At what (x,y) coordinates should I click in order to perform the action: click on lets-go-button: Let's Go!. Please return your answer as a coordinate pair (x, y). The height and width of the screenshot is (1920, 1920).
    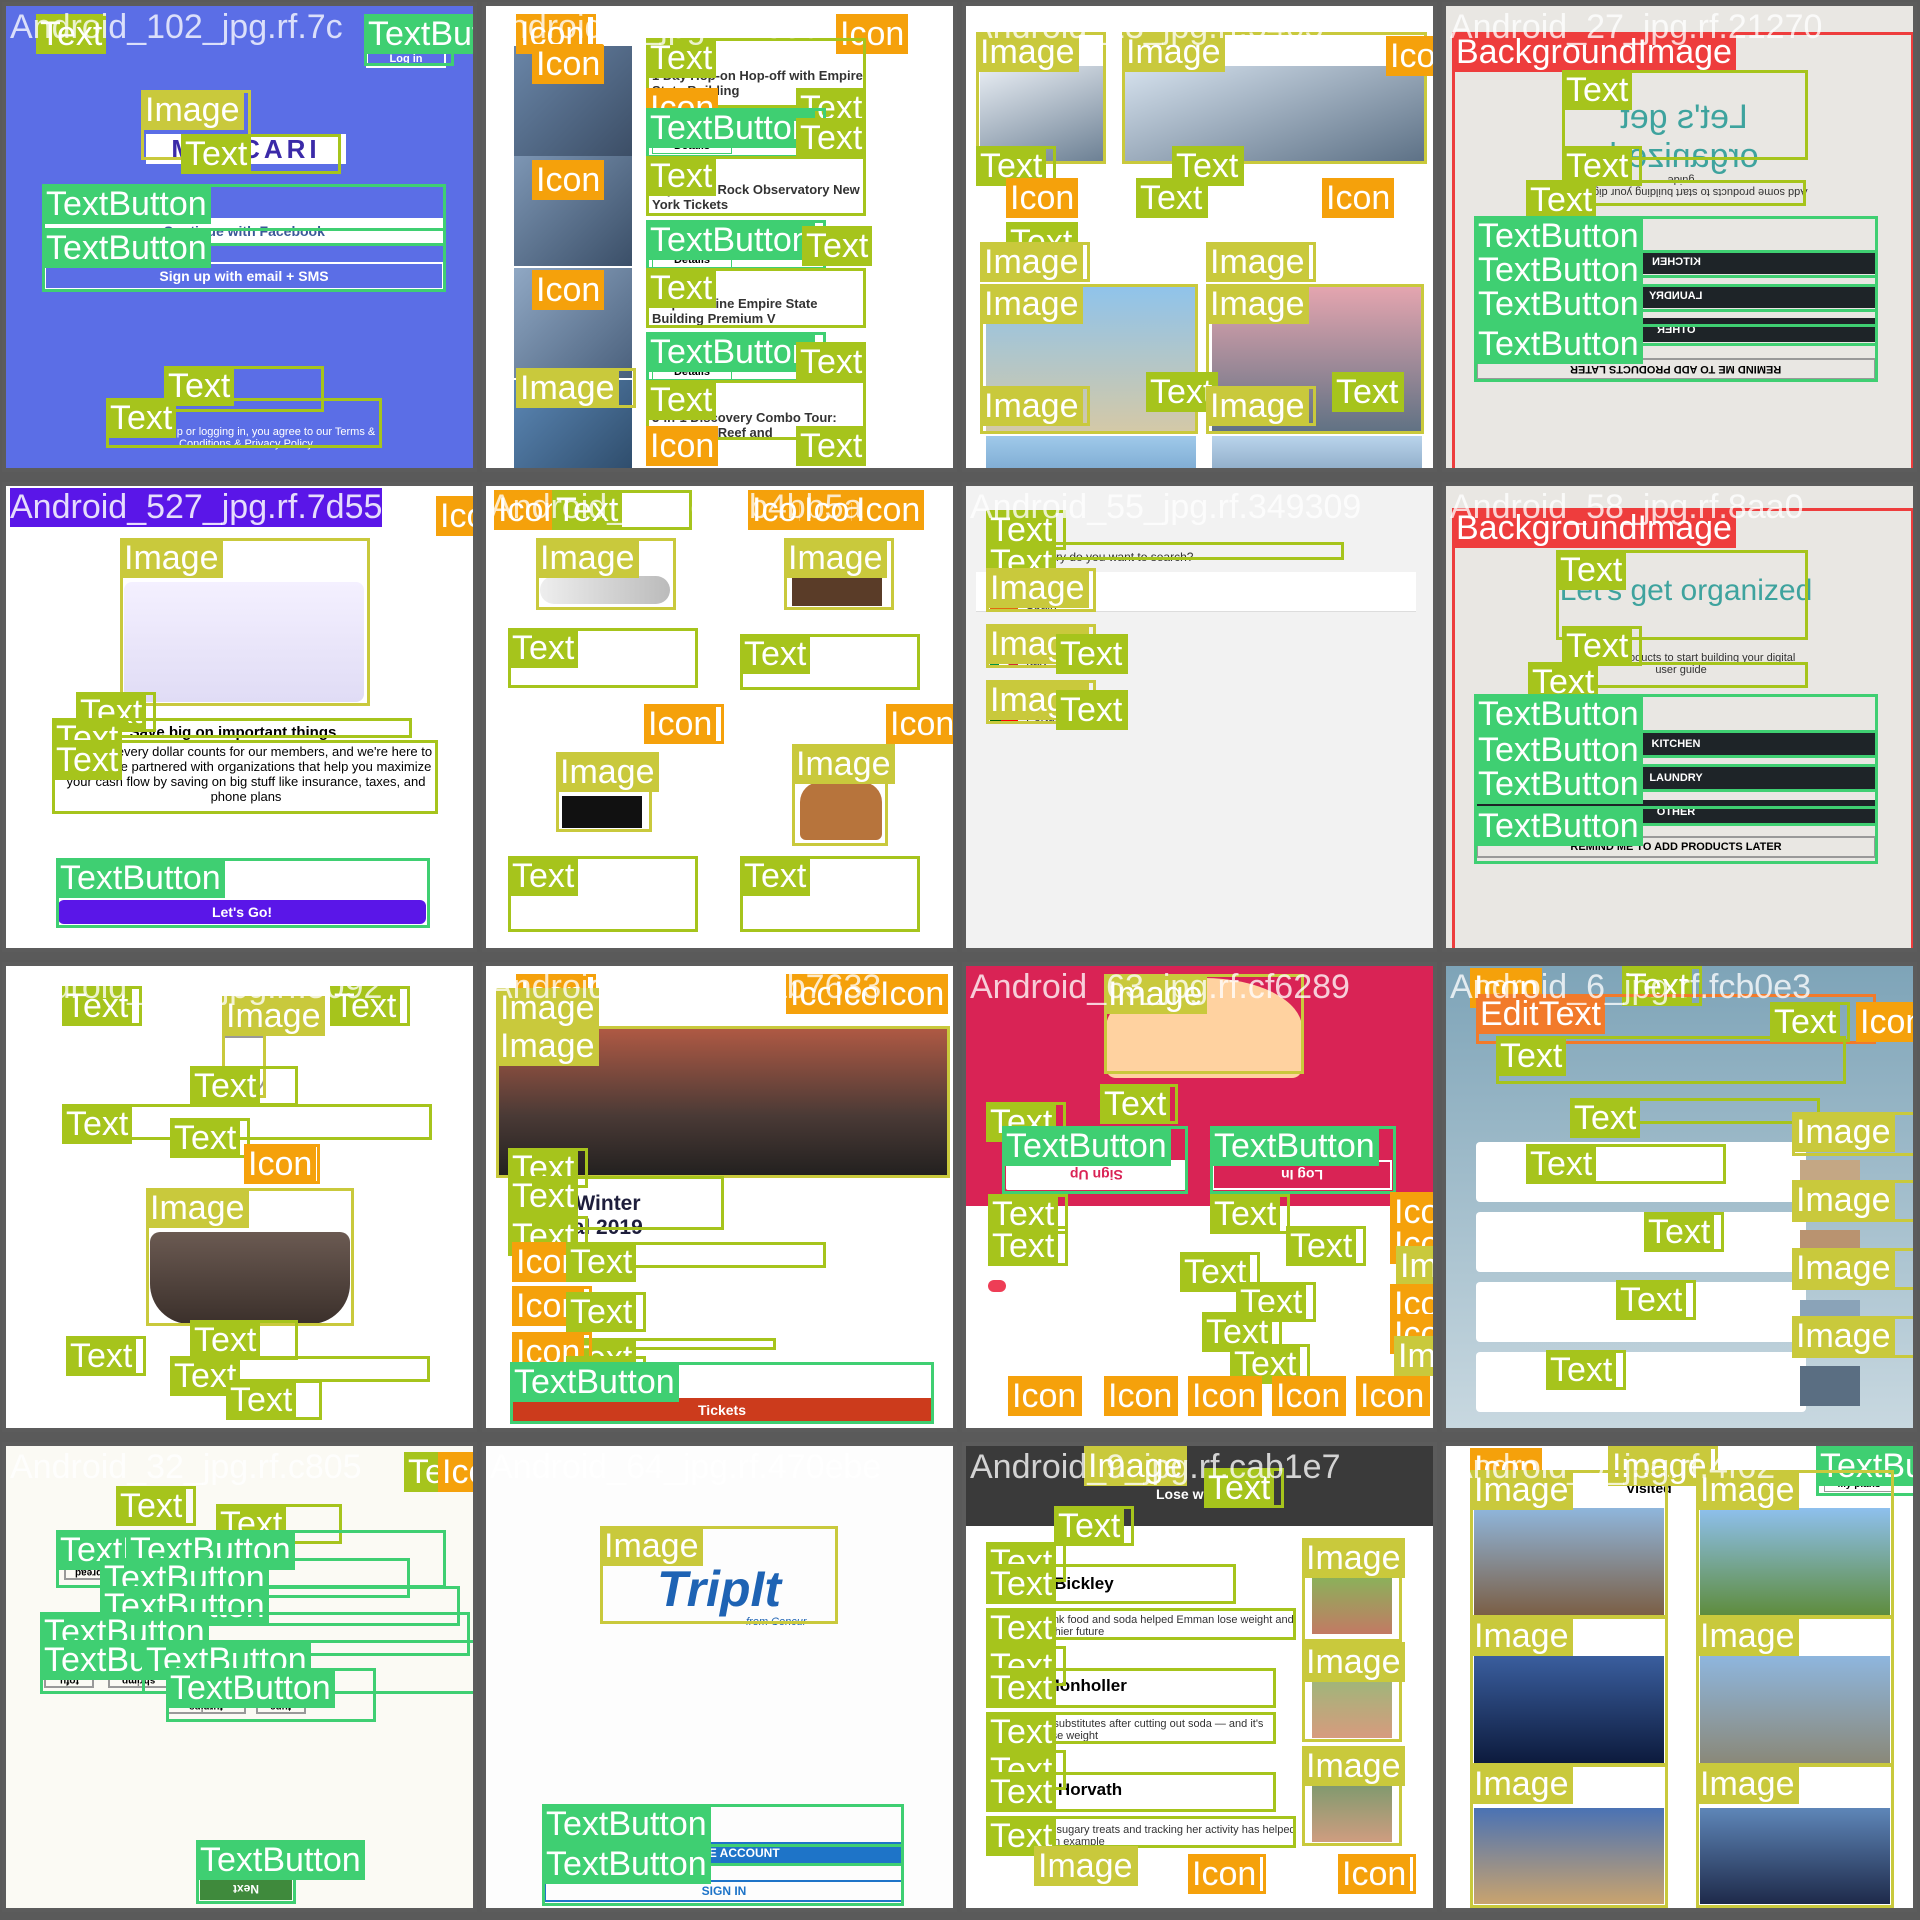
    Looking at the image, I should click on (242, 912).